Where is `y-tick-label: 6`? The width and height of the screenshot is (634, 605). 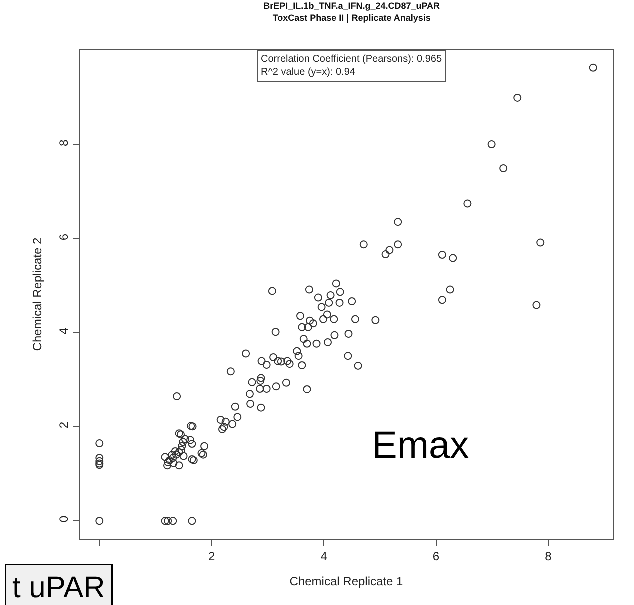 y-tick-label: 6 is located at coordinates (64, 237).